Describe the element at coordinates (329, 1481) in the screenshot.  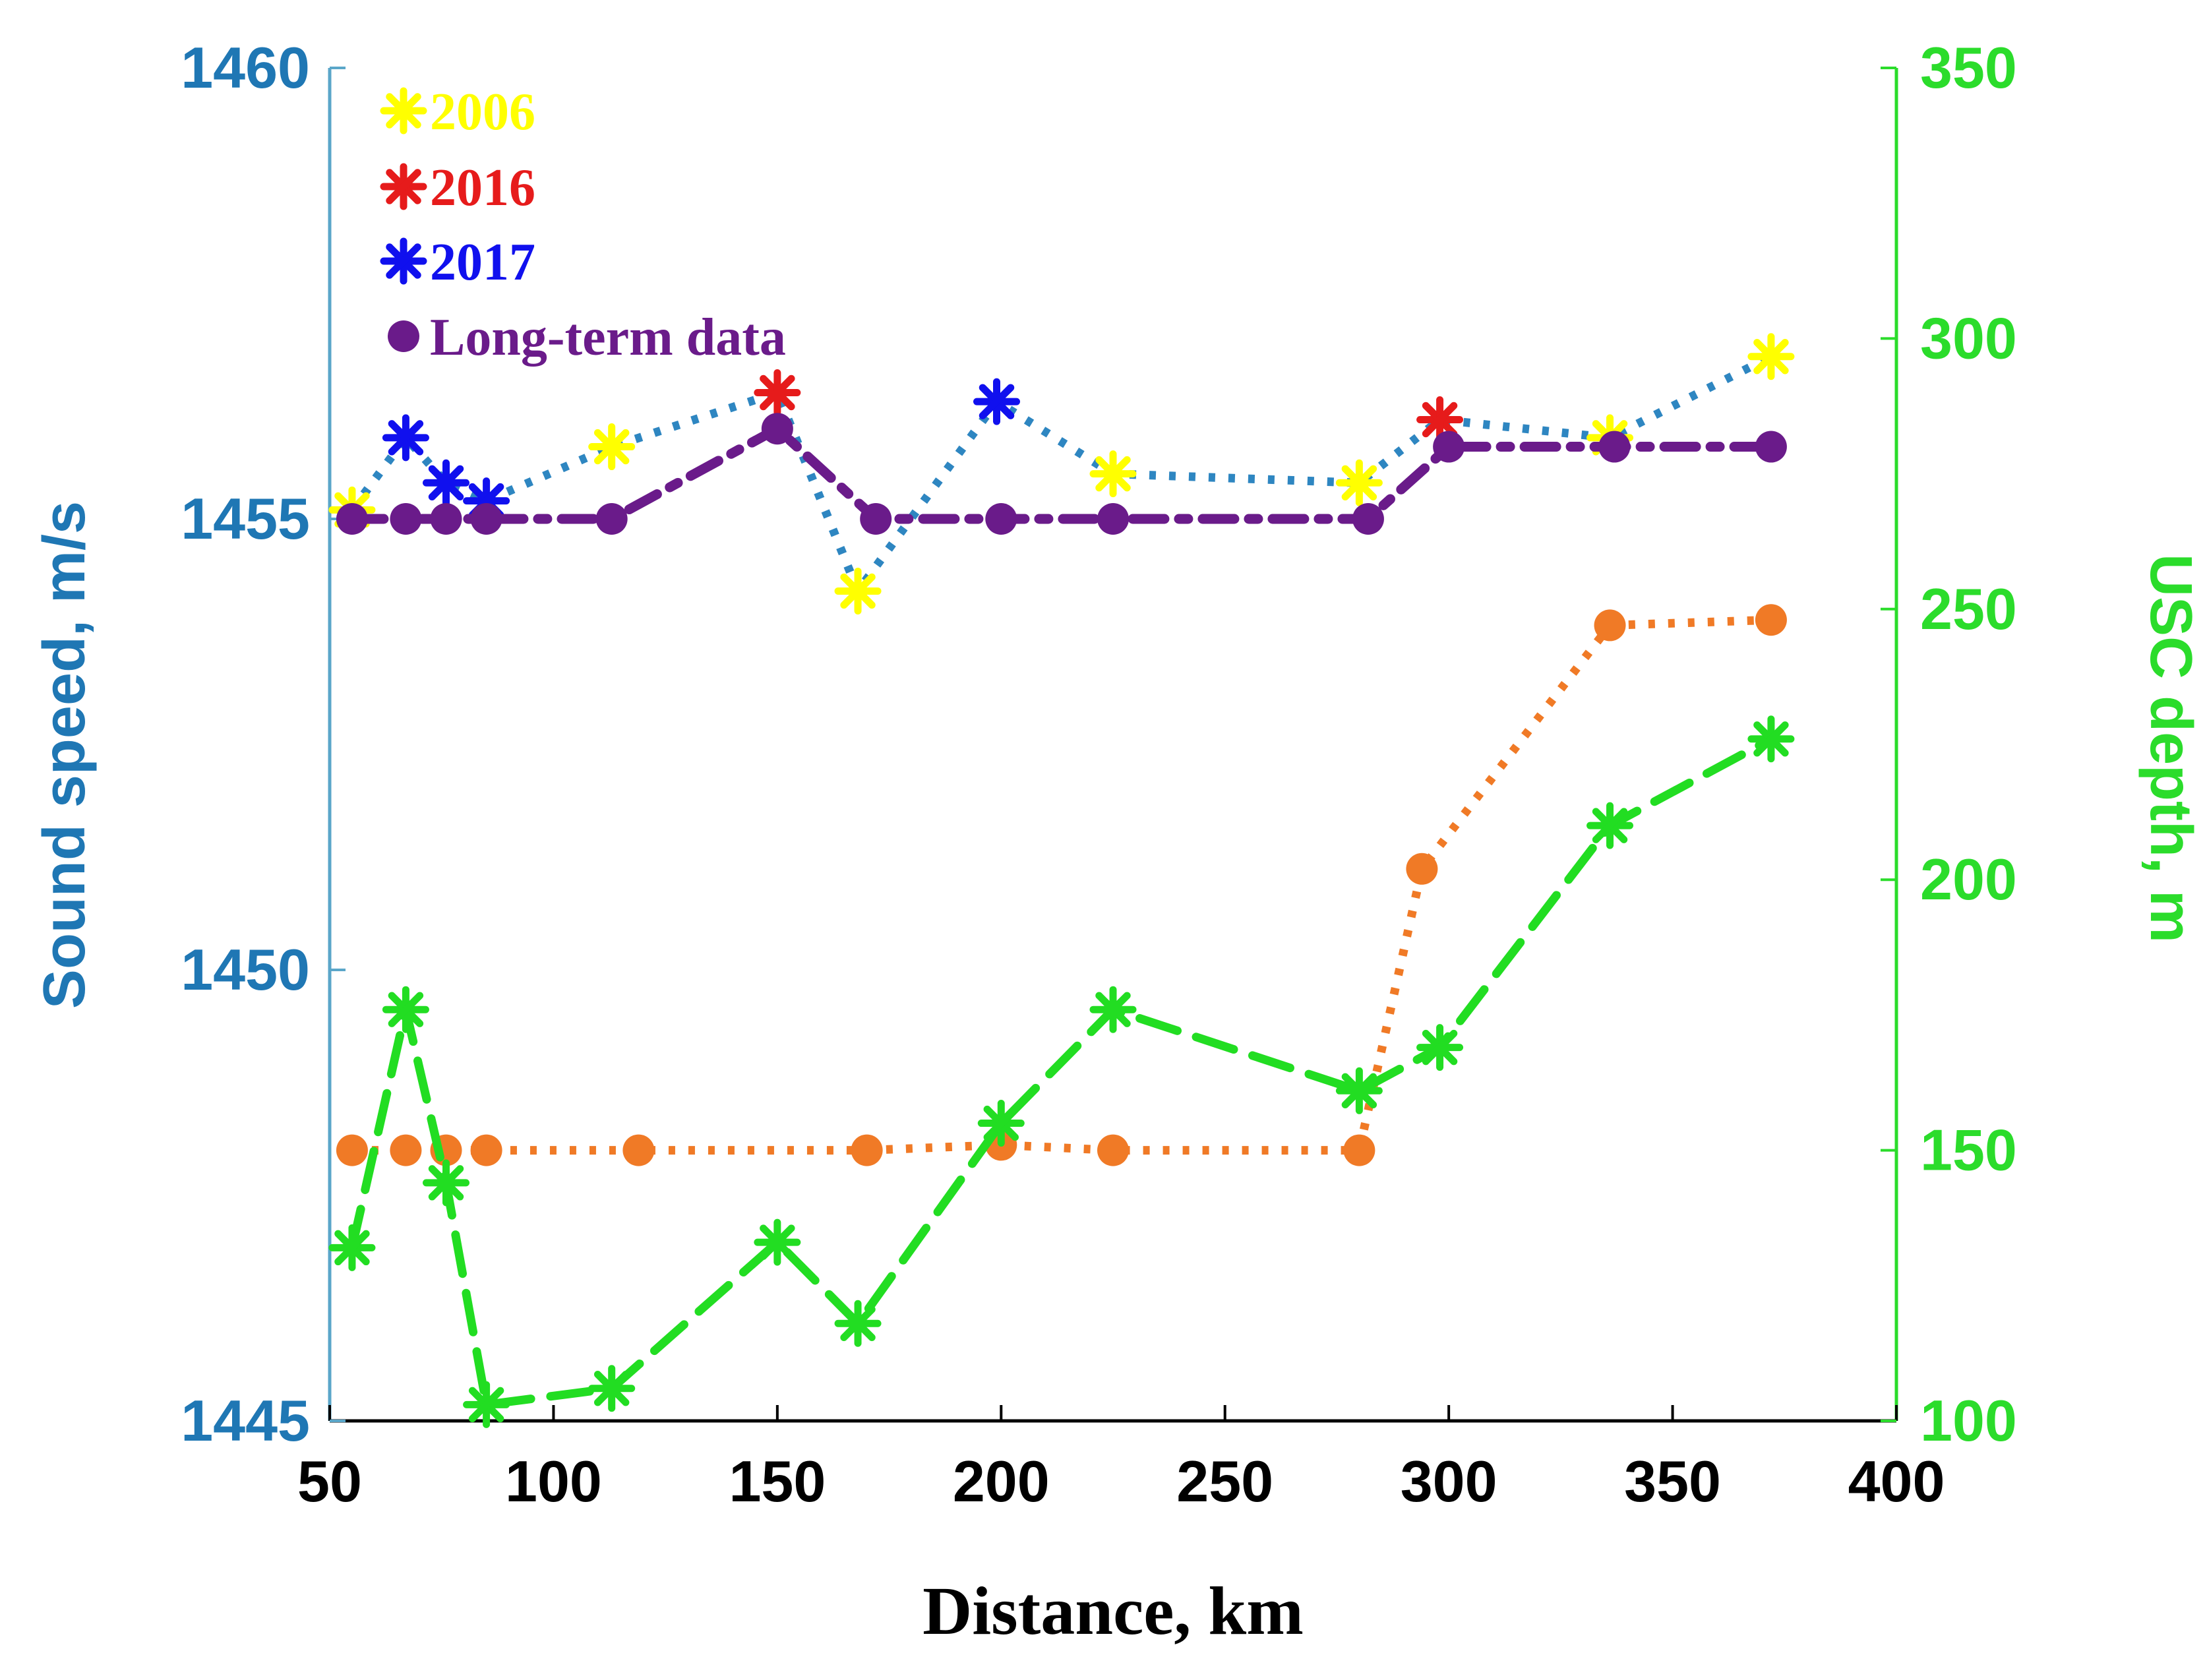
I see `x-tick-label: 50` at that location.